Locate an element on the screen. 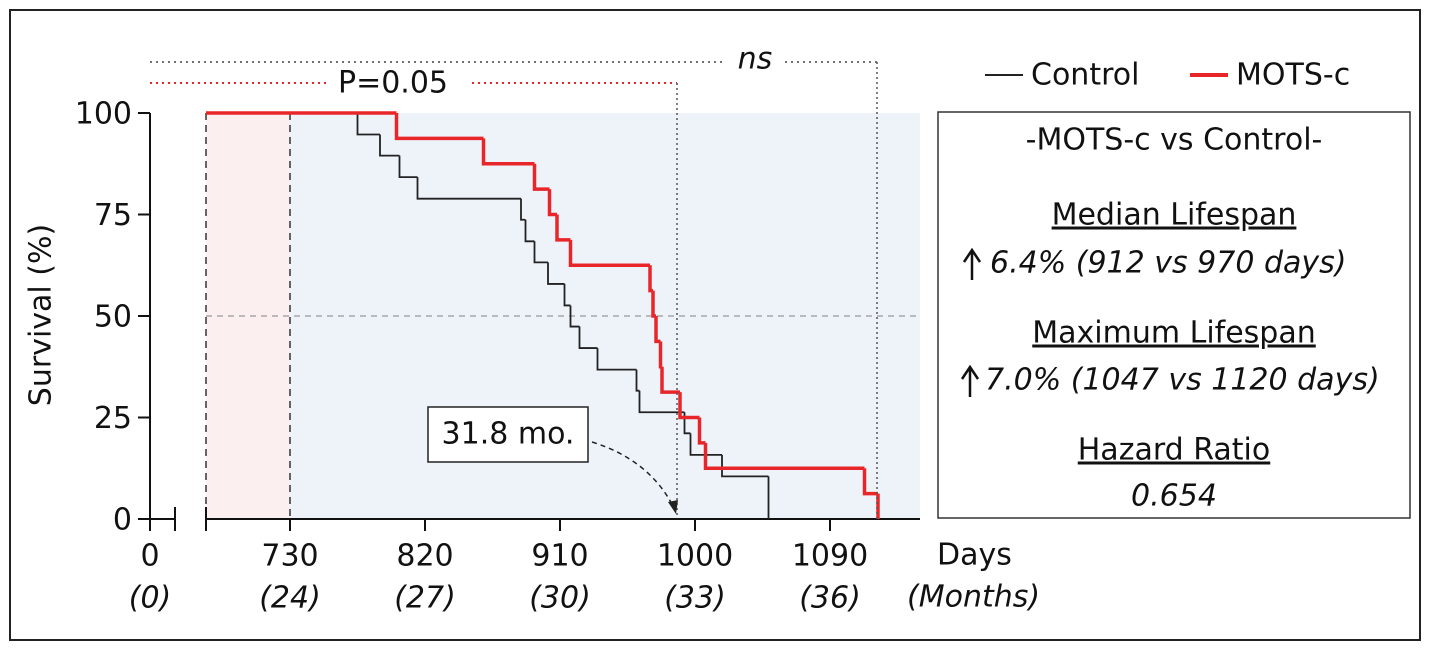 This screenshot has width=1433, height=652. x-axis-label: Days is located at coordinates (974, 555).